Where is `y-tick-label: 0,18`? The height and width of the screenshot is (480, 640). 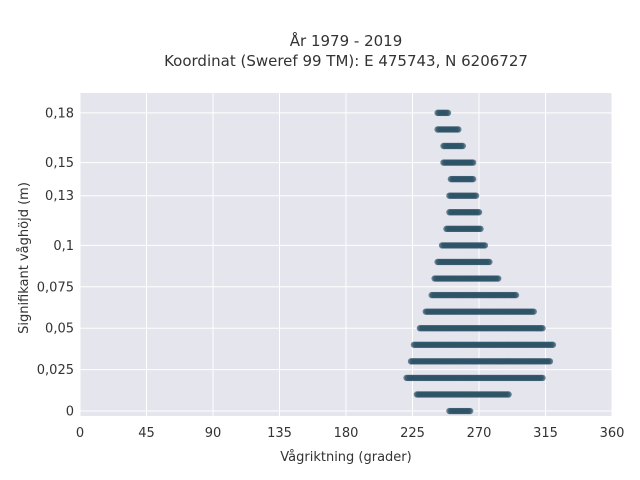 y-tick-label: 0,18 is located at coordinates (59, 113).